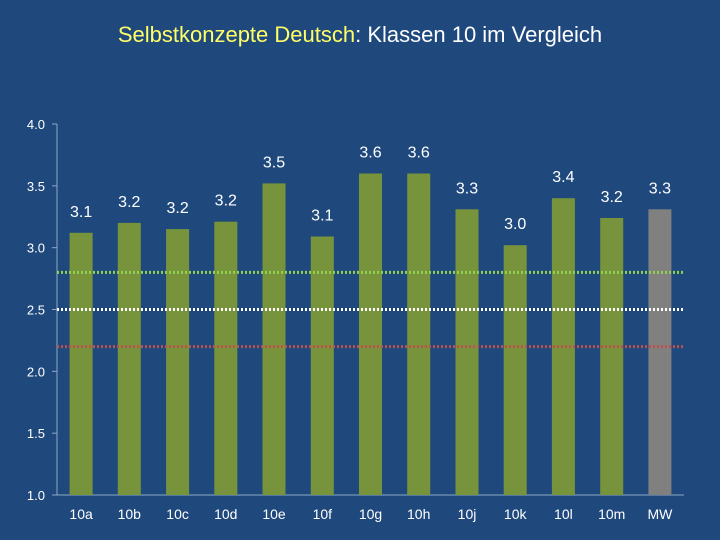  I want to click on y-tick-label: 4.0, so click(36, 124).